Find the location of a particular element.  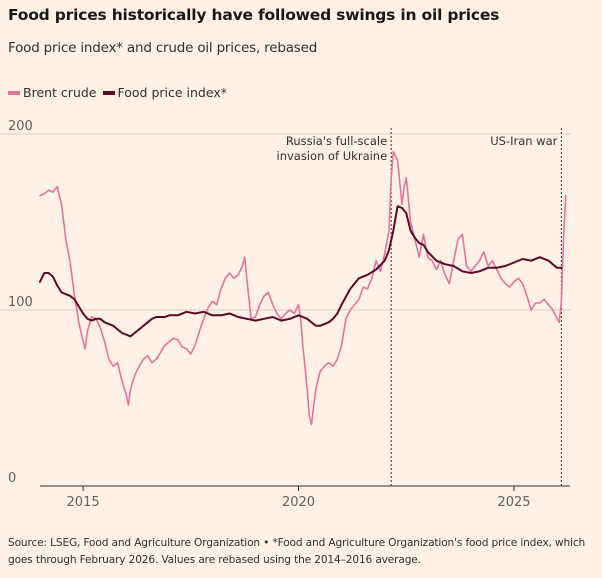

x-tick-label-2015: 2015 is located at coordinates (83, 502).